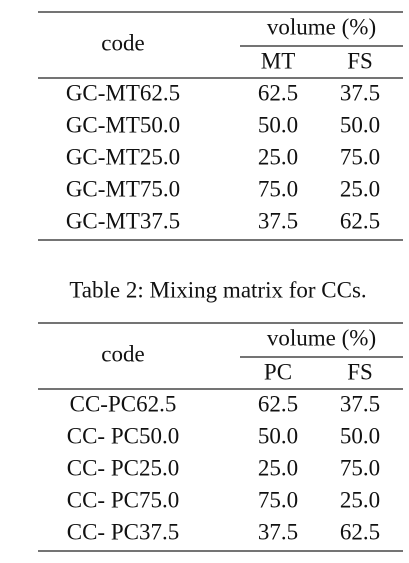  I want to click on table-cell: CC- PC50.0, so click(123, 435).